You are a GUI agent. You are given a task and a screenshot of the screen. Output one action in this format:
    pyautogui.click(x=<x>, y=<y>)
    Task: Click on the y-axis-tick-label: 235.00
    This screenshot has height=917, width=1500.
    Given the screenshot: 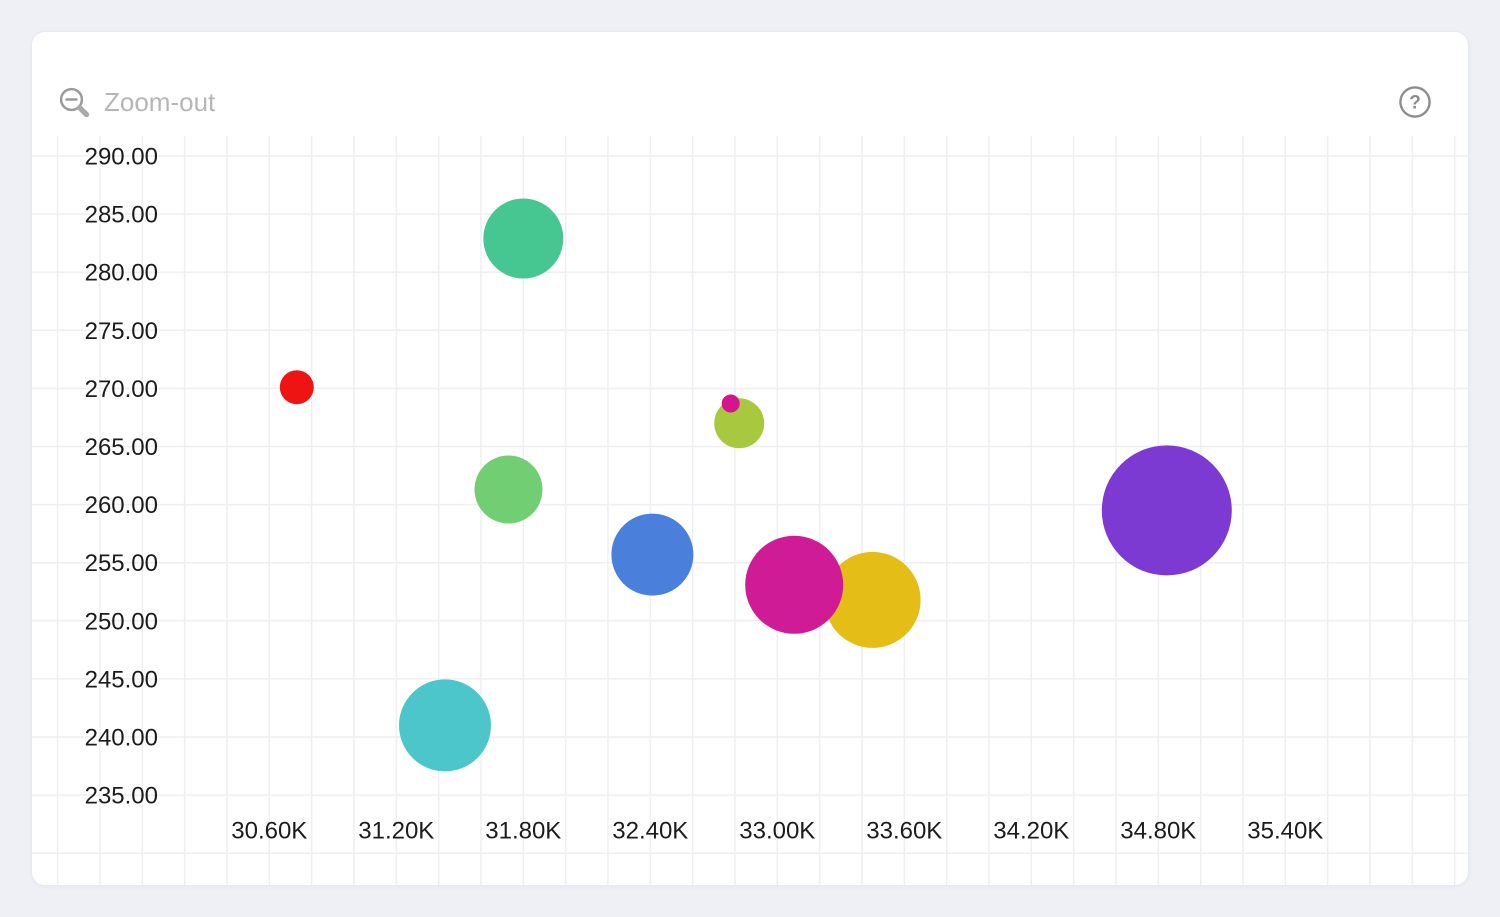 What is the action you would take?
    pyautogui.click(x=121, y=796)
    